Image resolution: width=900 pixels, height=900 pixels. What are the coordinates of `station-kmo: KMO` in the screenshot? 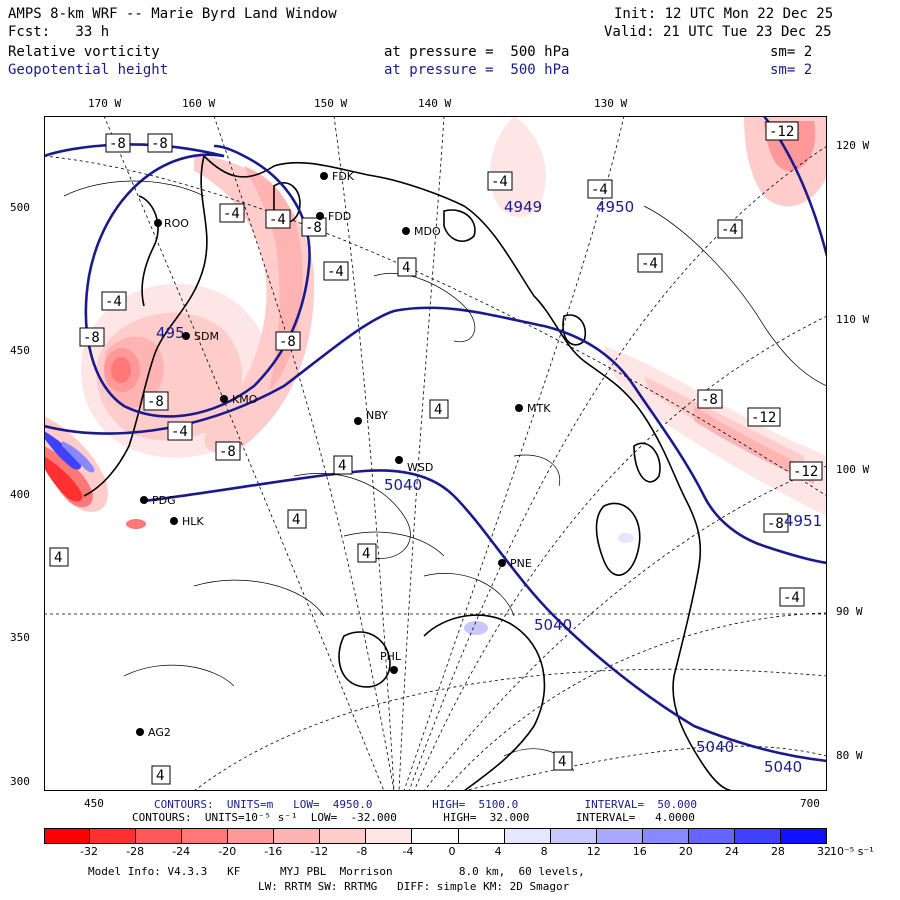 It's located at (239, 399).